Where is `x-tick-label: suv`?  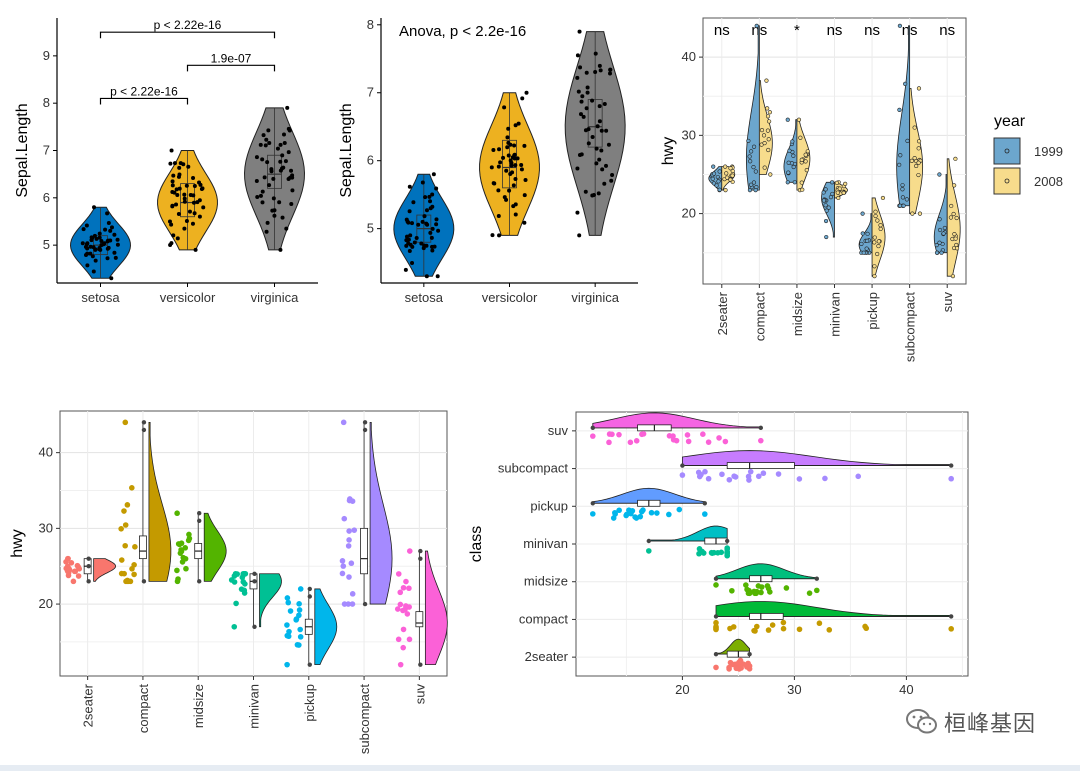
x-tick-label: suv is located at coordinates (947, 302).